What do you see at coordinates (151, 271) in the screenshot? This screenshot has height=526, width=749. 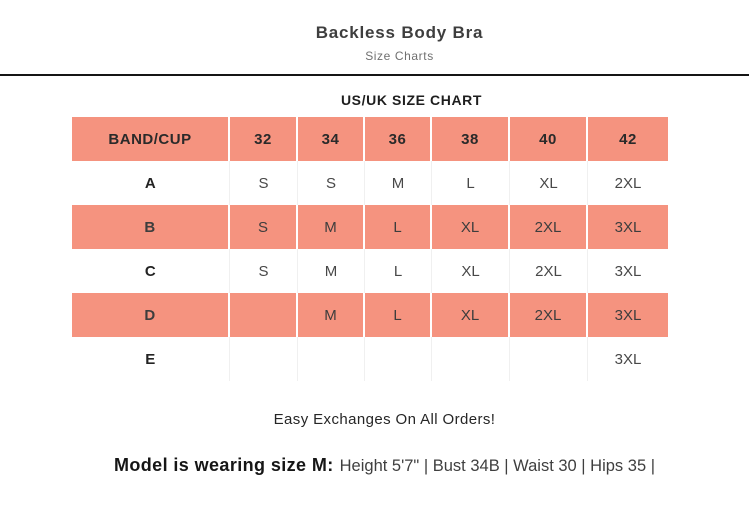 I see `band-cell: C` at bounding box center [151, 271].